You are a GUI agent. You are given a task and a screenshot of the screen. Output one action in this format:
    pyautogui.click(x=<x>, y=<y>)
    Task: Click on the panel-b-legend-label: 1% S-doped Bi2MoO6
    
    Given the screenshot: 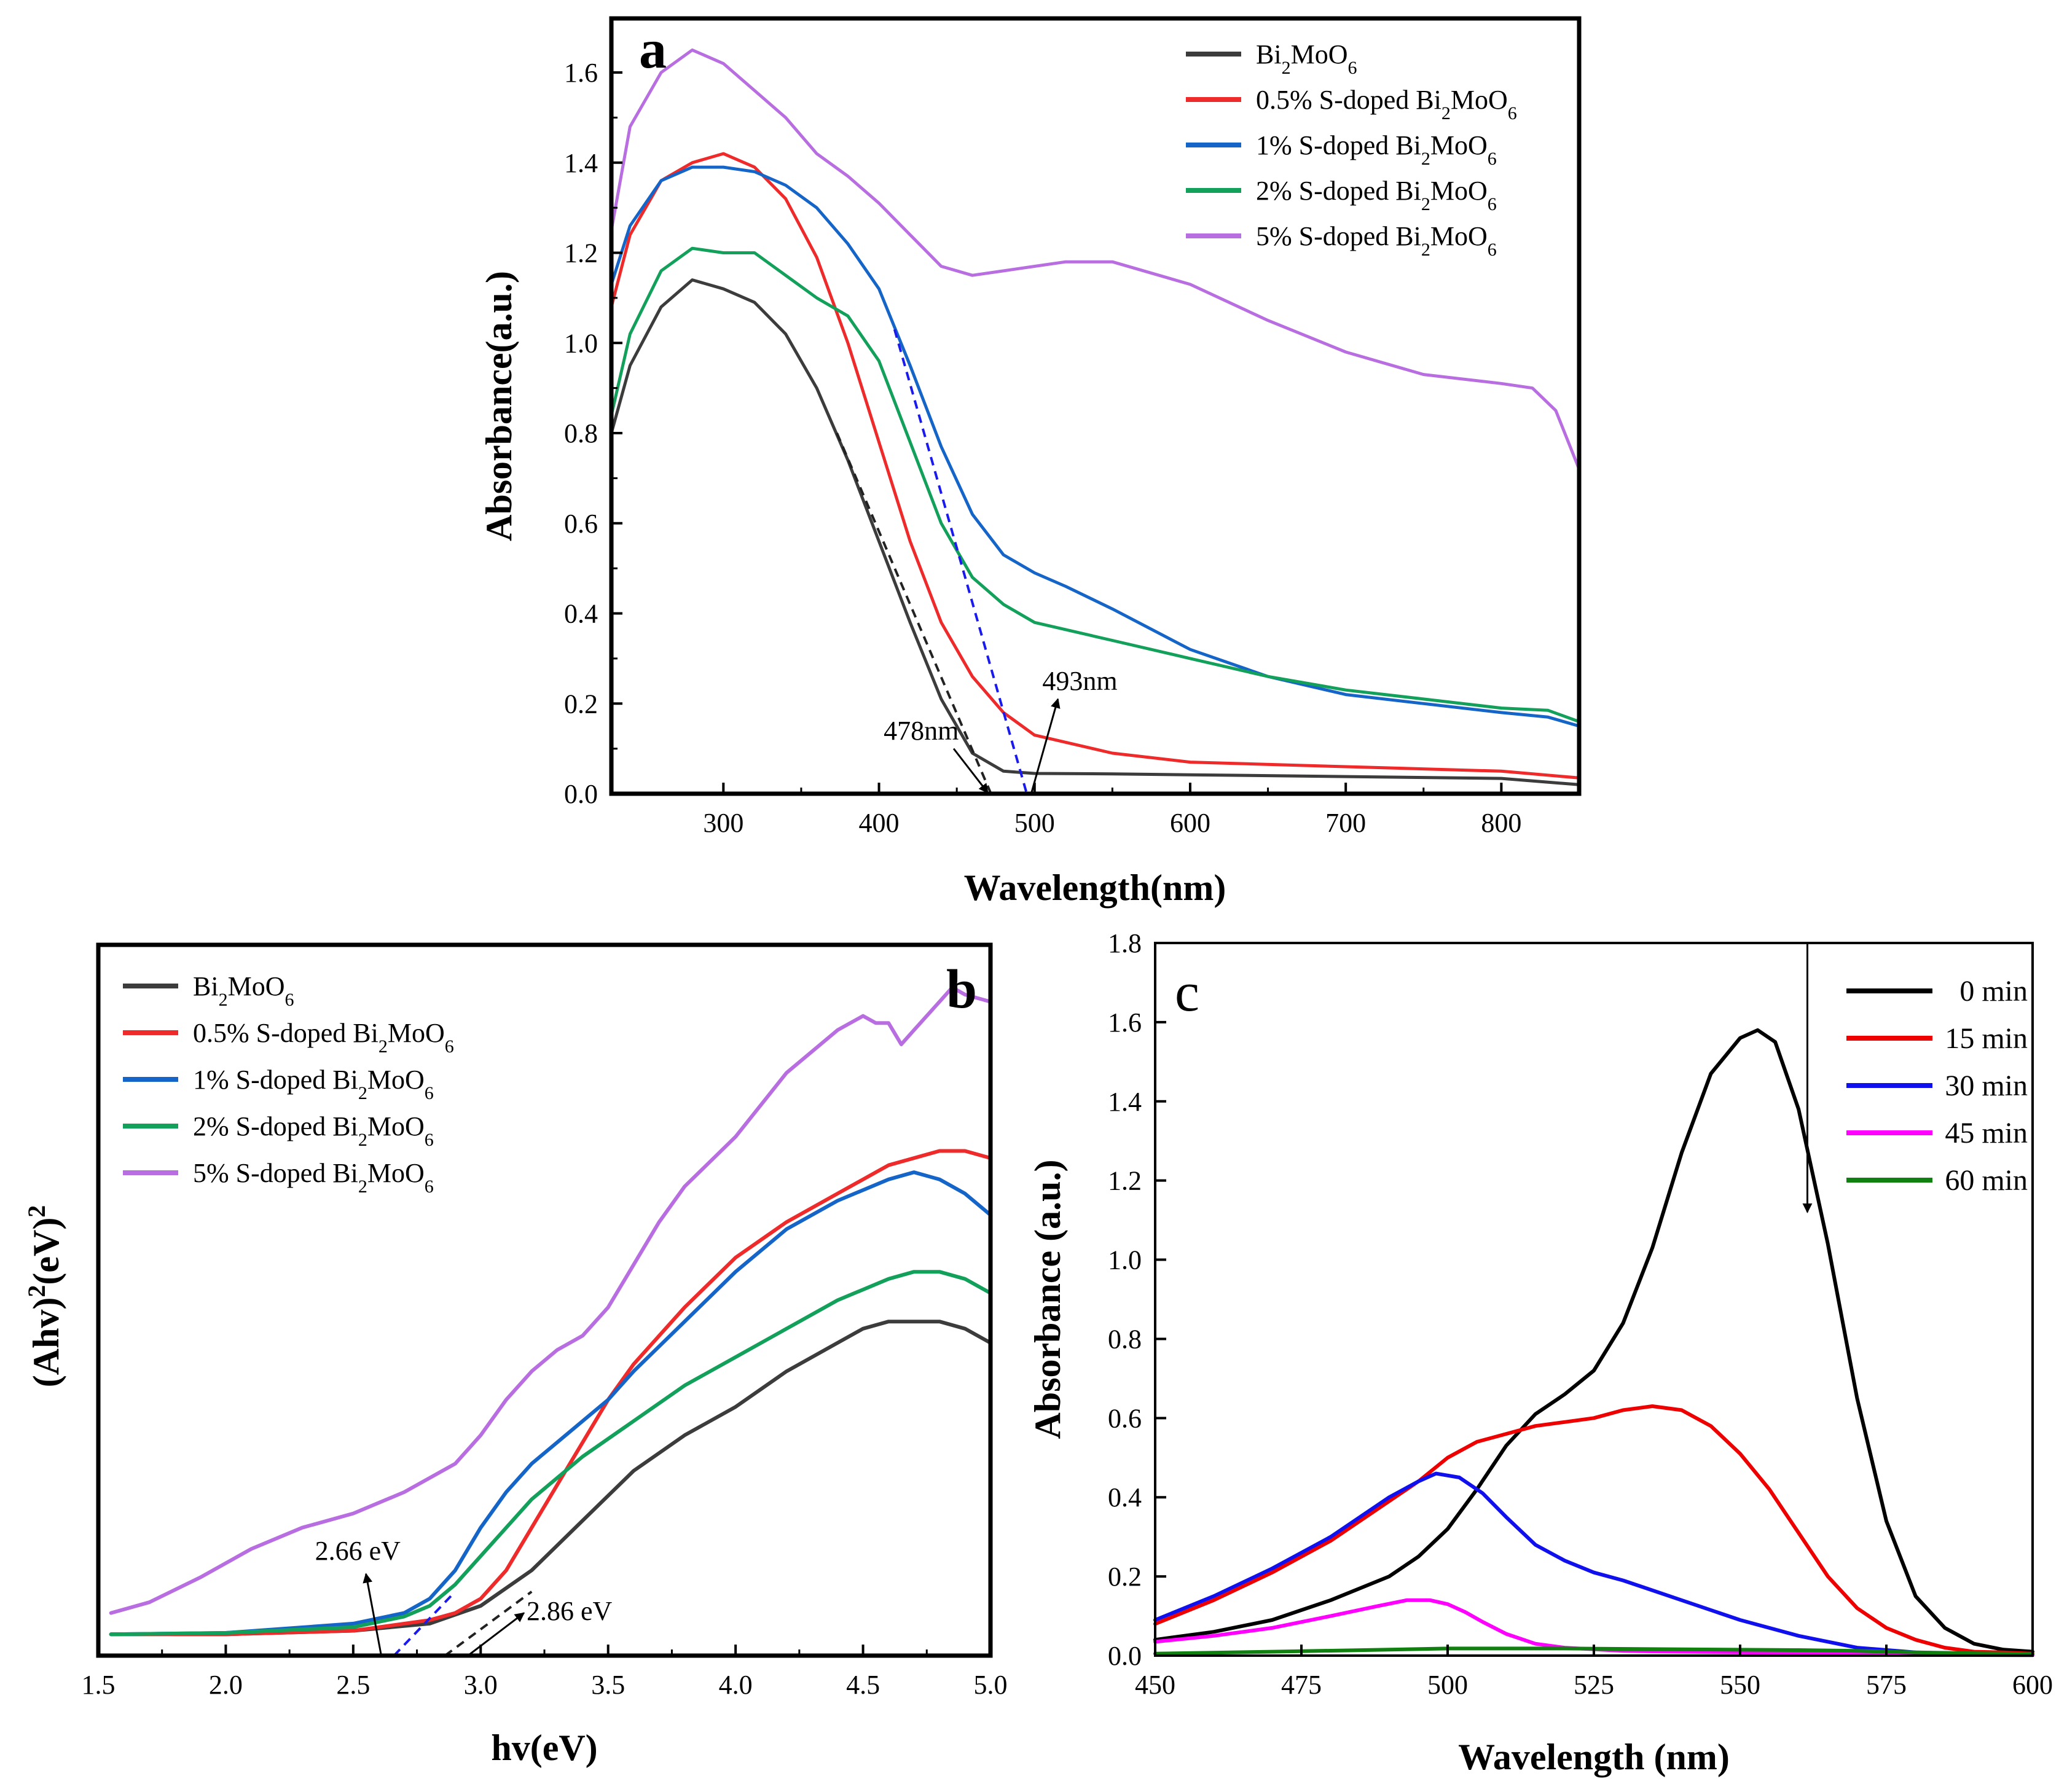 What is the action you would take?
    pyautogui.click(x=313, y=1084)
    